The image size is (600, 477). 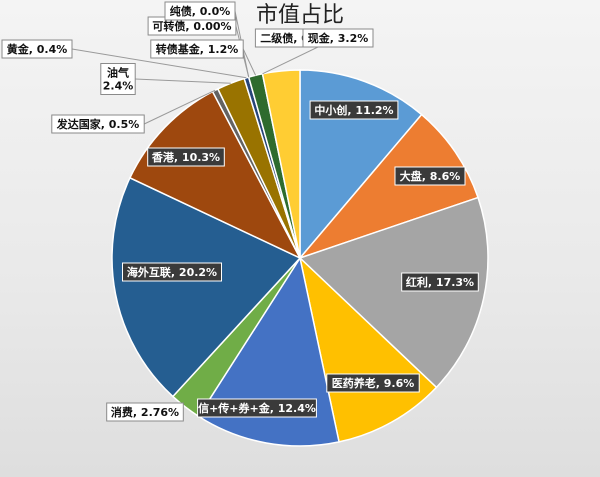 I want to click on chart-title: 市值占比, so click(x=300, y=15).